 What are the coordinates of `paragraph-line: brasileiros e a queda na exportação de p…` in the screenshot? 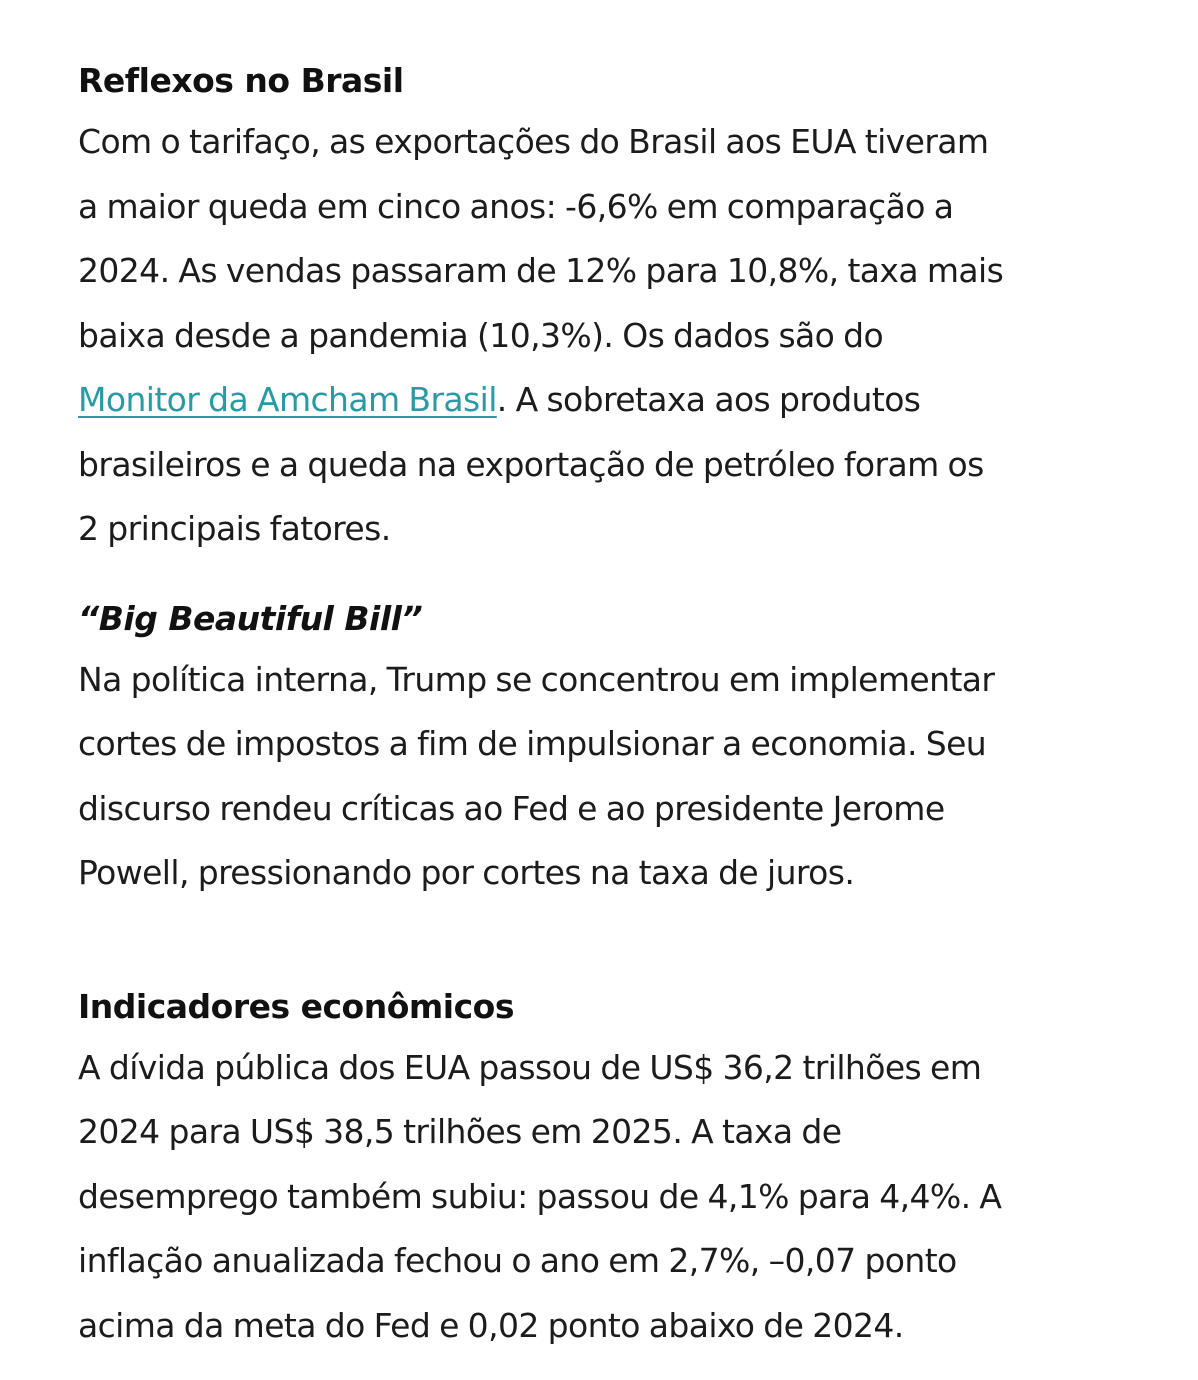 It's located at (531, 464).